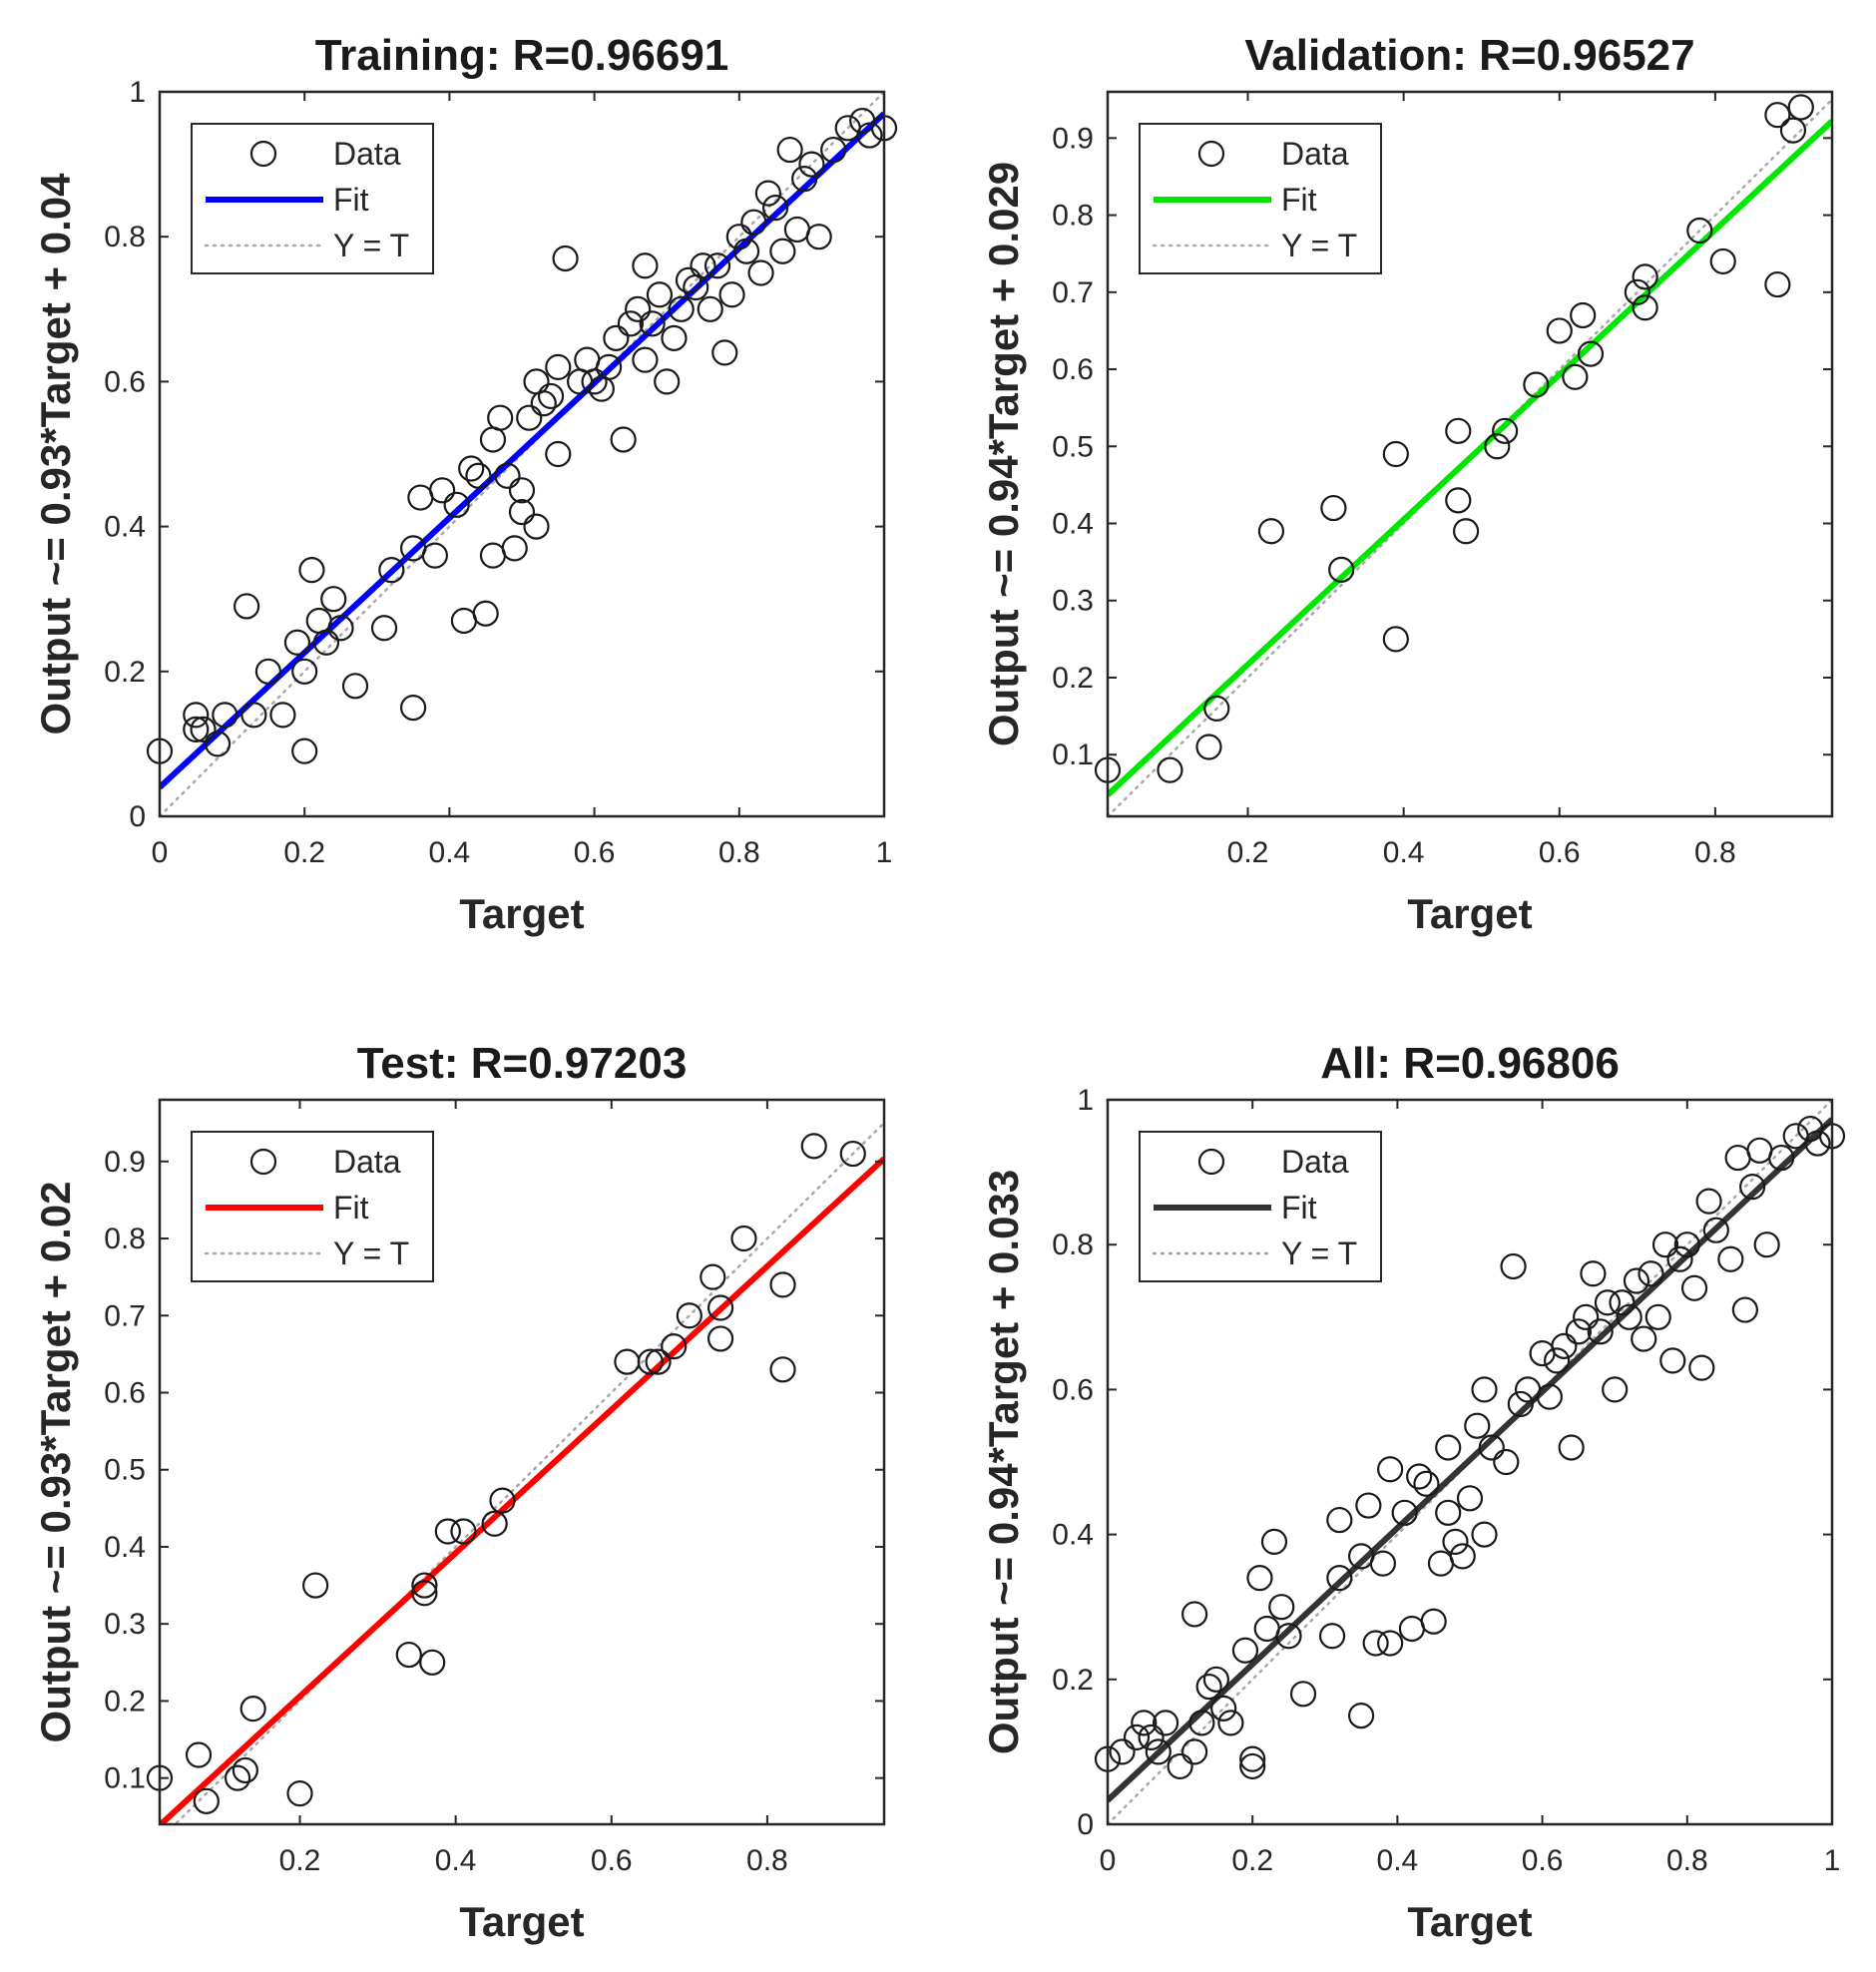 The image size is (1876, 1972). Describe the element at coordinates (522, 55) in the screenshot. I see `chart-title: Training: R=0.96691` at that location.